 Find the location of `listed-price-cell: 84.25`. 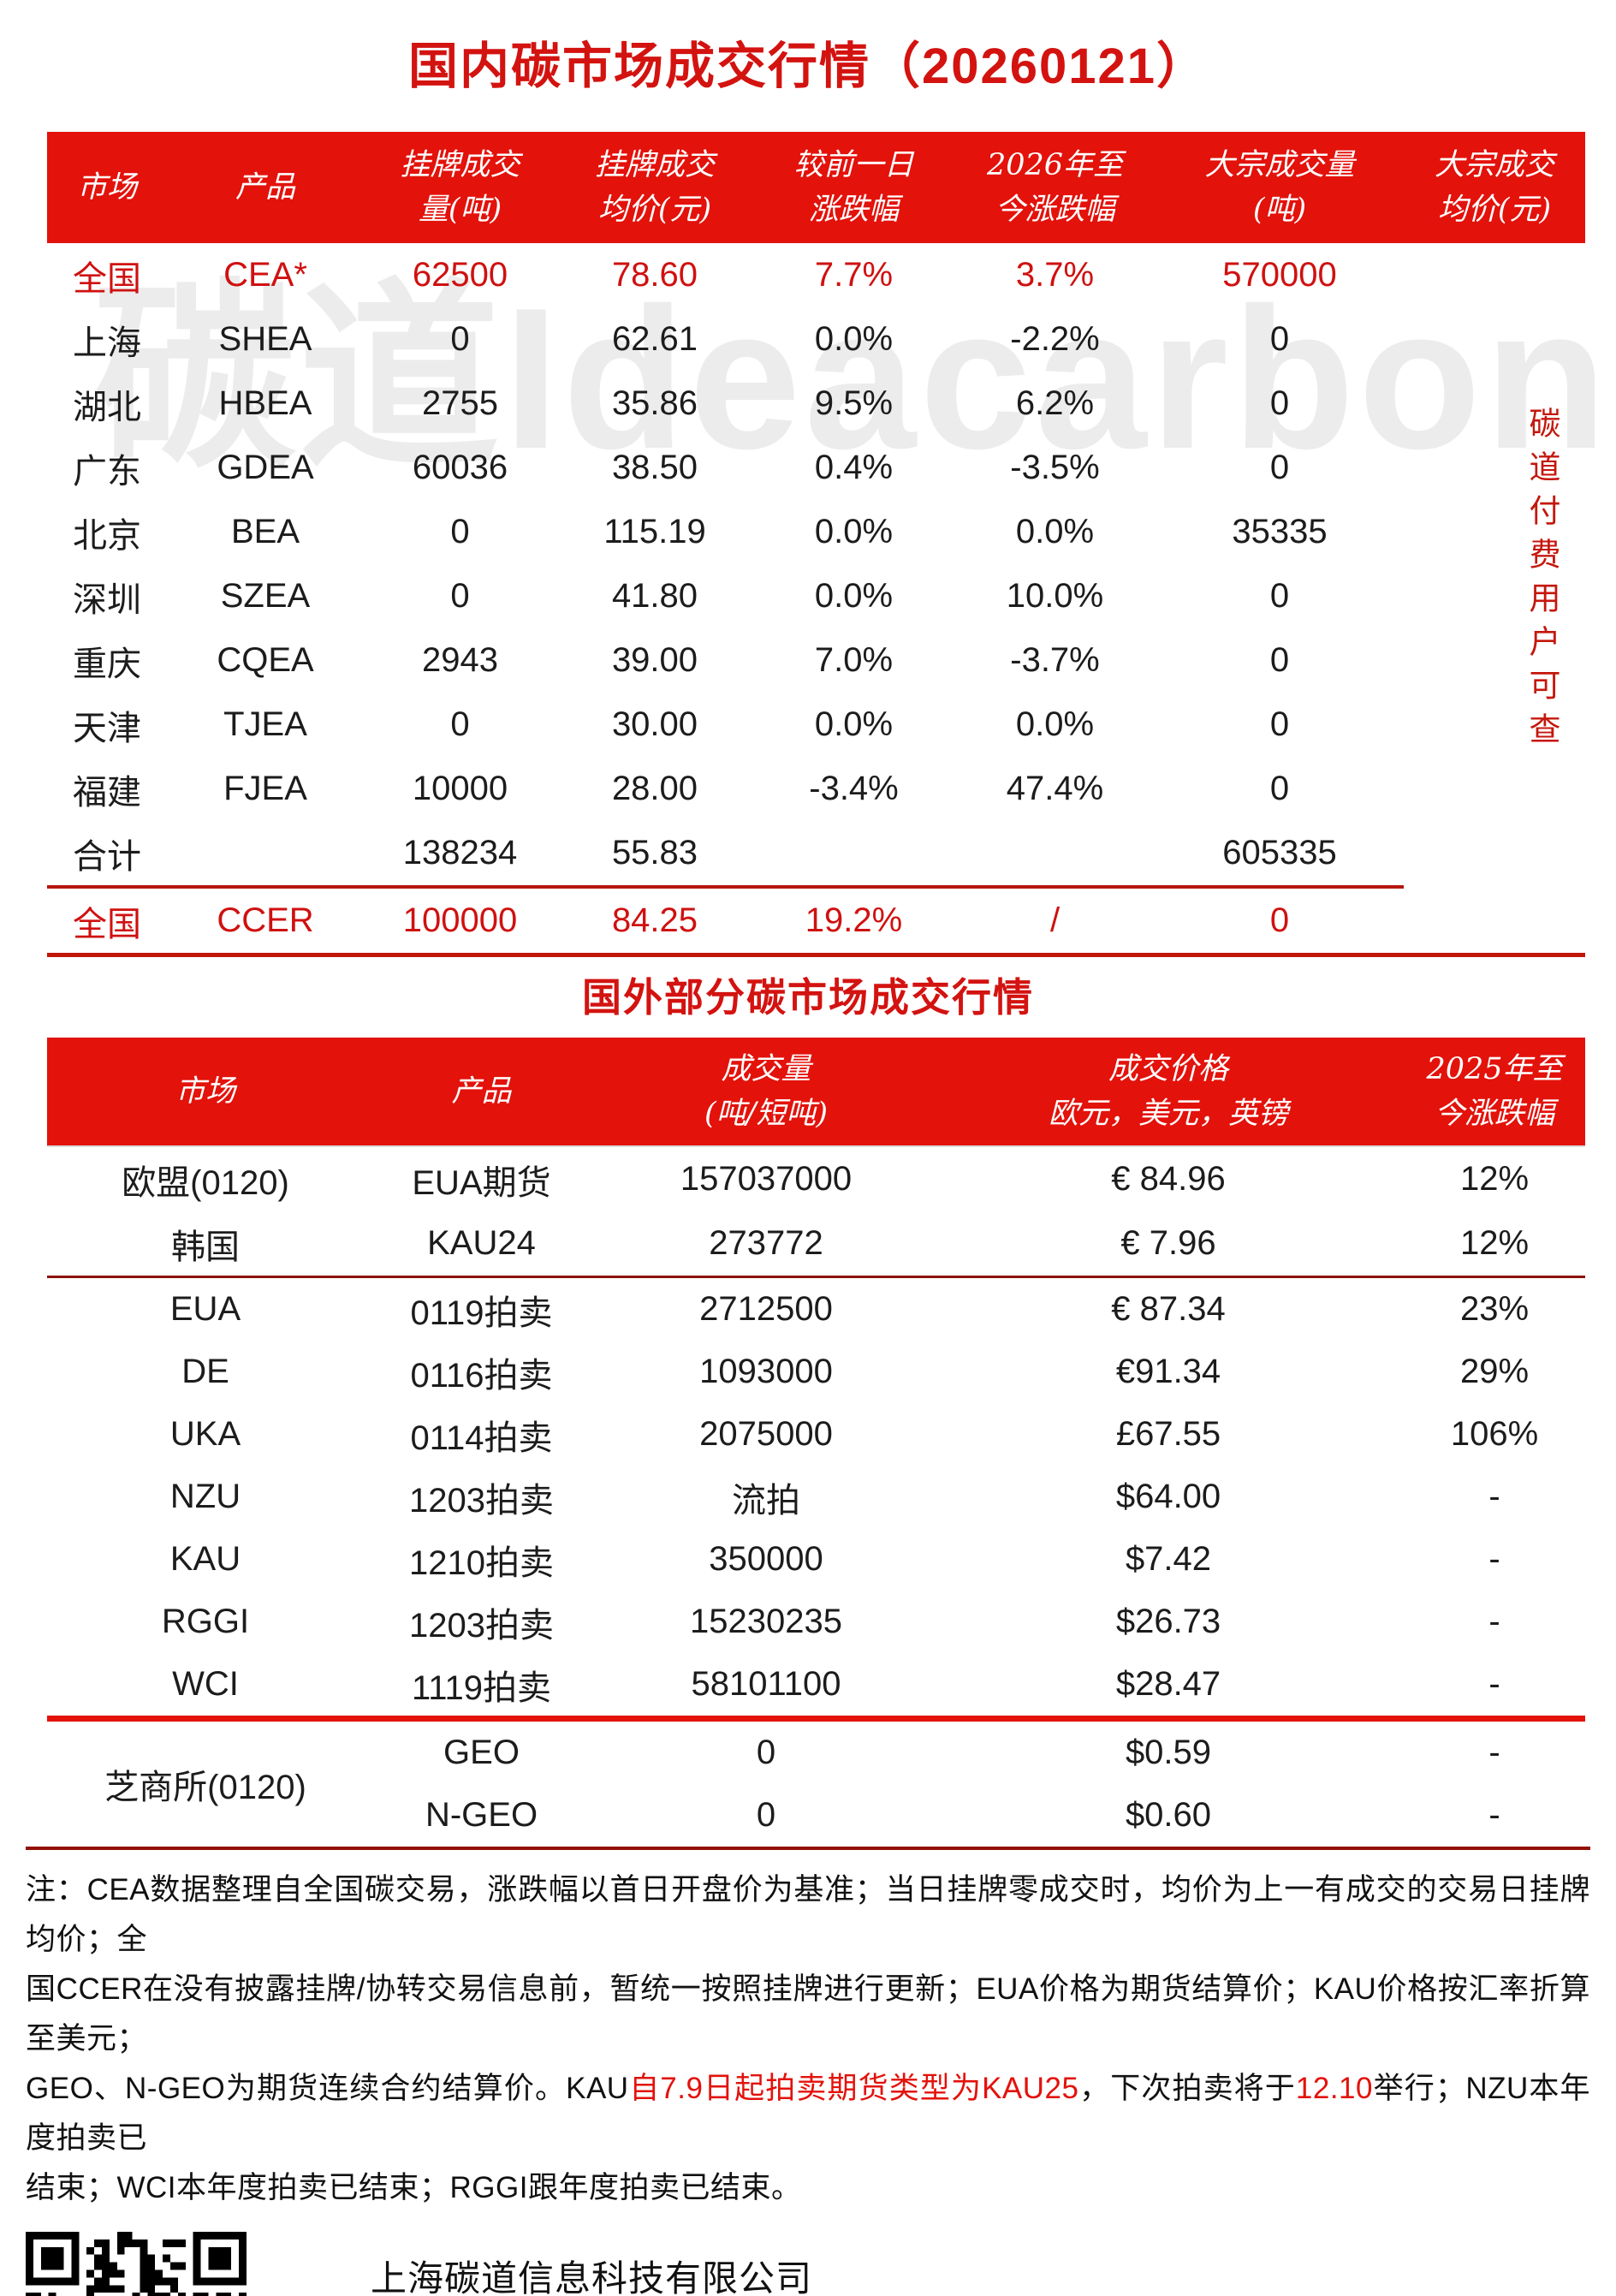

listed-price-cell: 84.25 is located at coordinates (654, 920).